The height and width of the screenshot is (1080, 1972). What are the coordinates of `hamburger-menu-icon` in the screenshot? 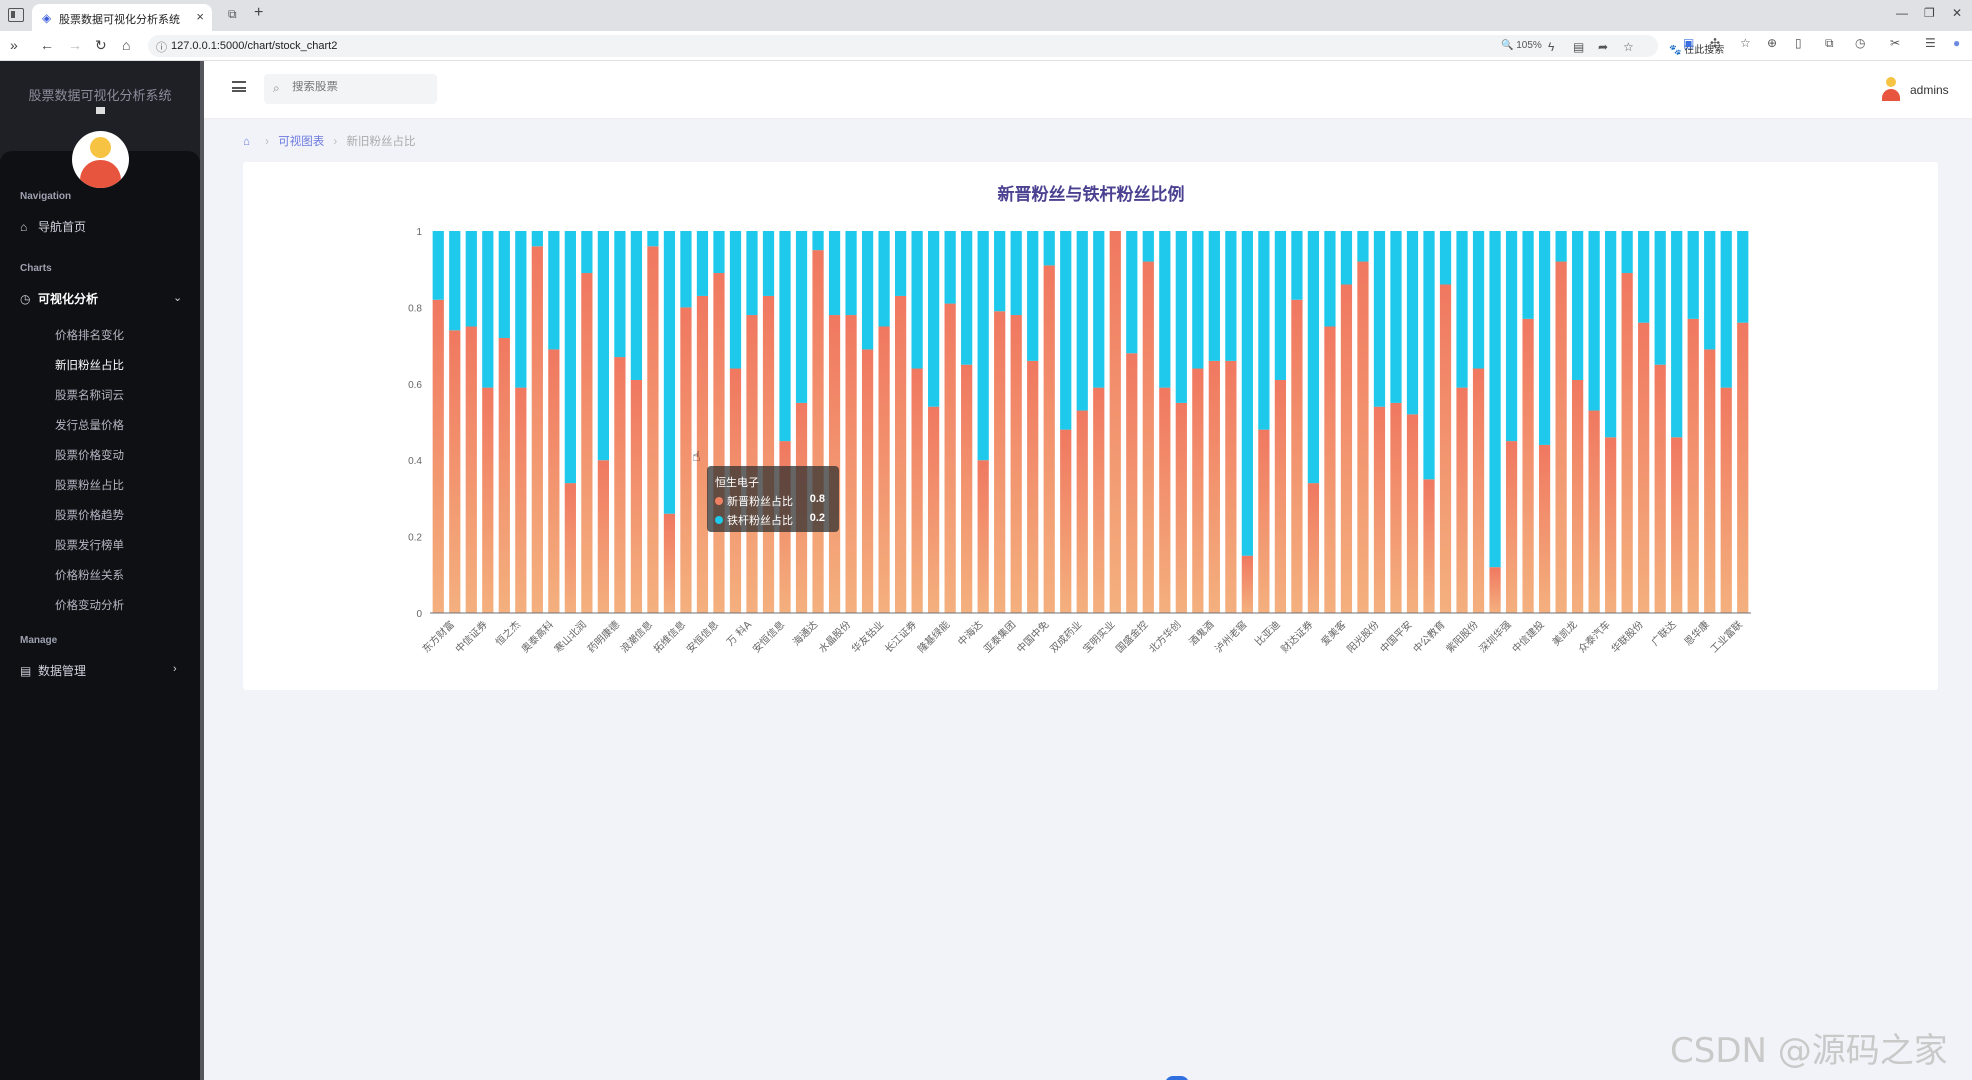 It's located at (239, 86).